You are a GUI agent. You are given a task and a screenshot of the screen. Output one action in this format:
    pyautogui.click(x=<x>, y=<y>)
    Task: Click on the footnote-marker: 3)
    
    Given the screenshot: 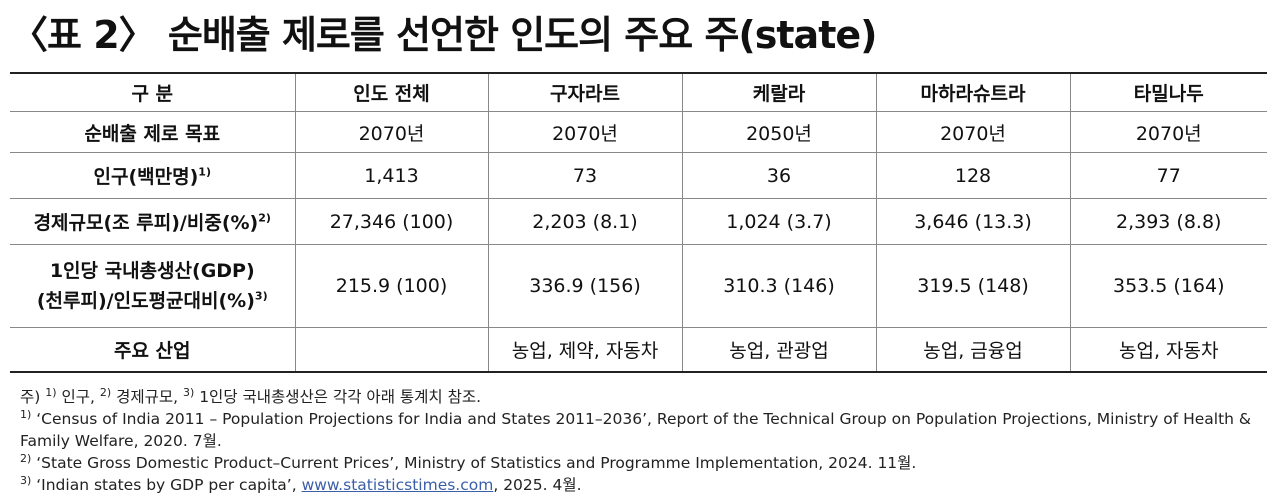 What is the action you would take?
    pyautogui.click(x=261, y=296)
    